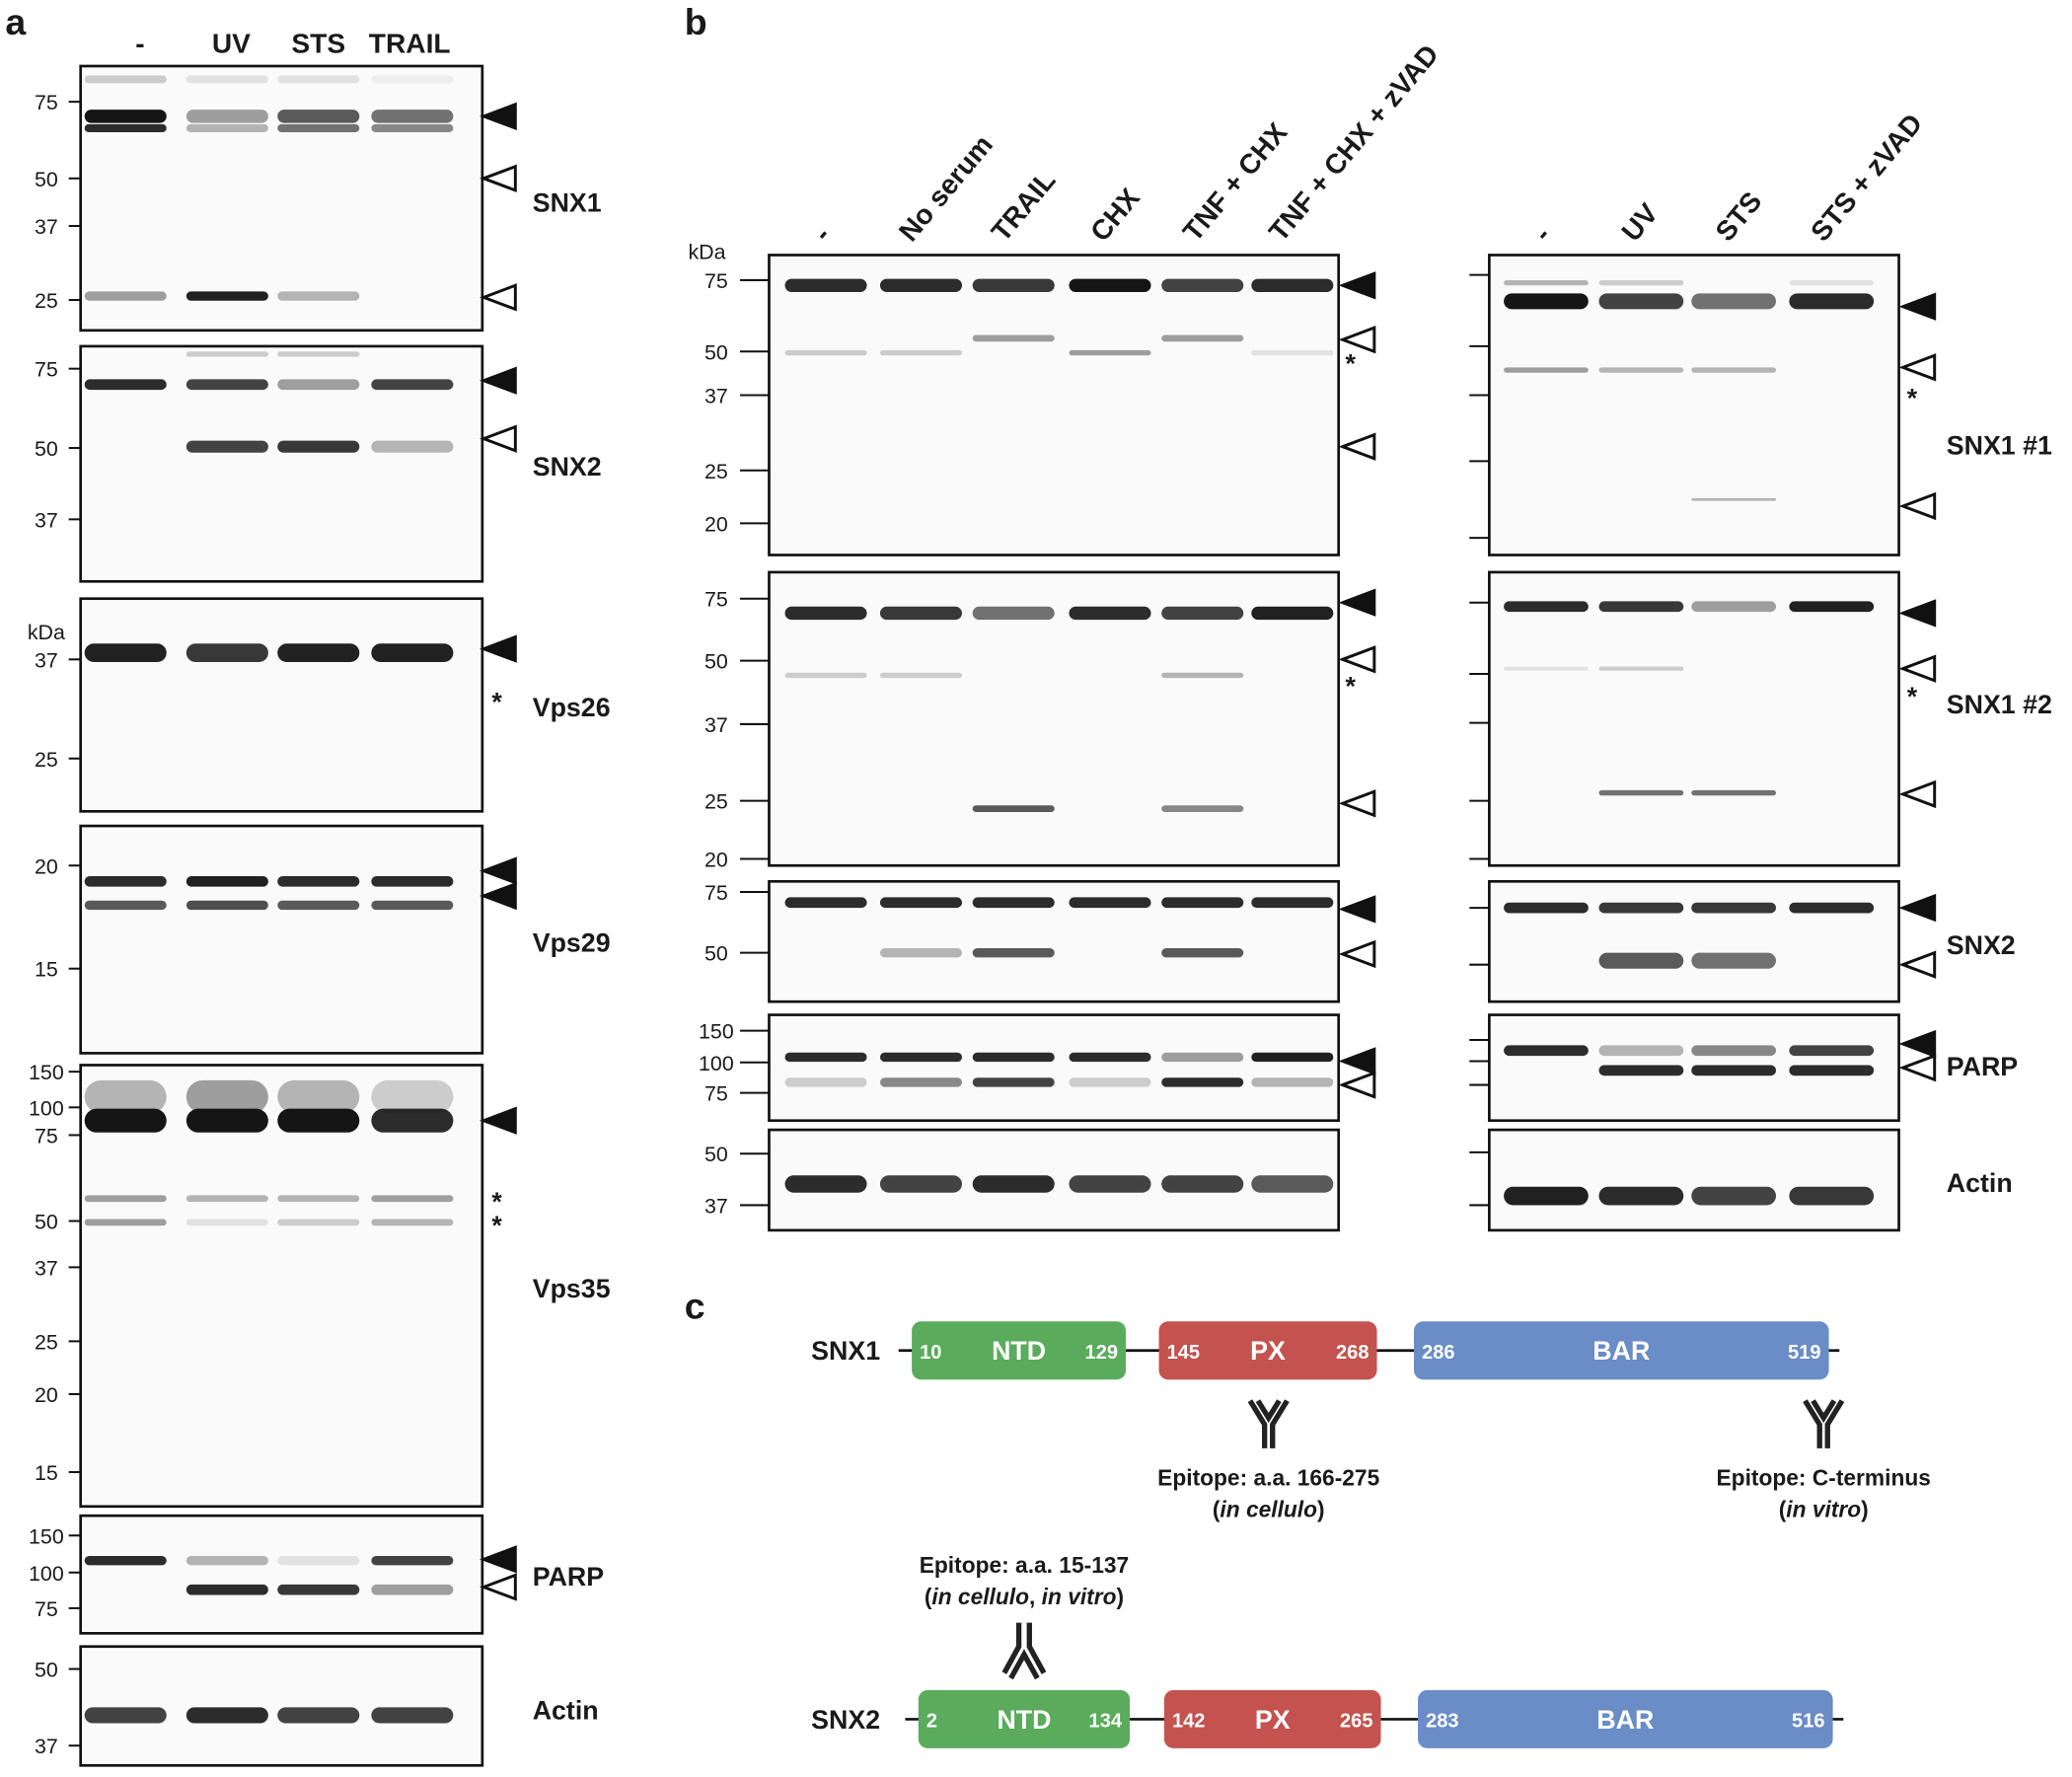  Describe the element at coordinates (929, 1596) in the screenshot. I see `epitope-note-part: (` at that location.